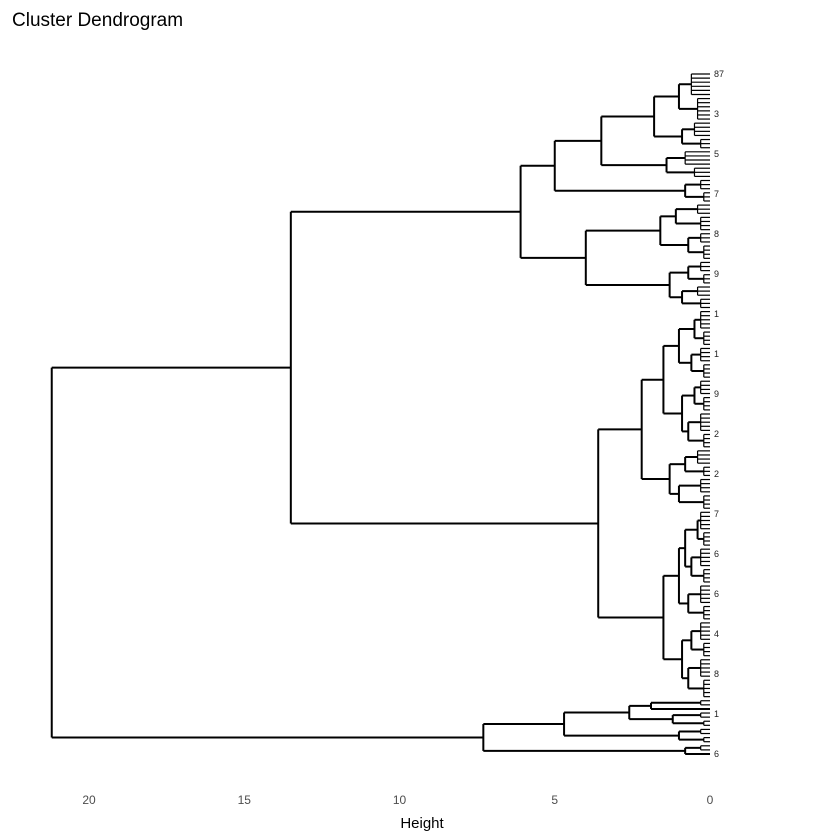 Image resolution: width=840 pixels, height=840 pixels. Describe the element at coordinates (710, 800) in the screenshot. I see `x-tick-label: 0` at that location.